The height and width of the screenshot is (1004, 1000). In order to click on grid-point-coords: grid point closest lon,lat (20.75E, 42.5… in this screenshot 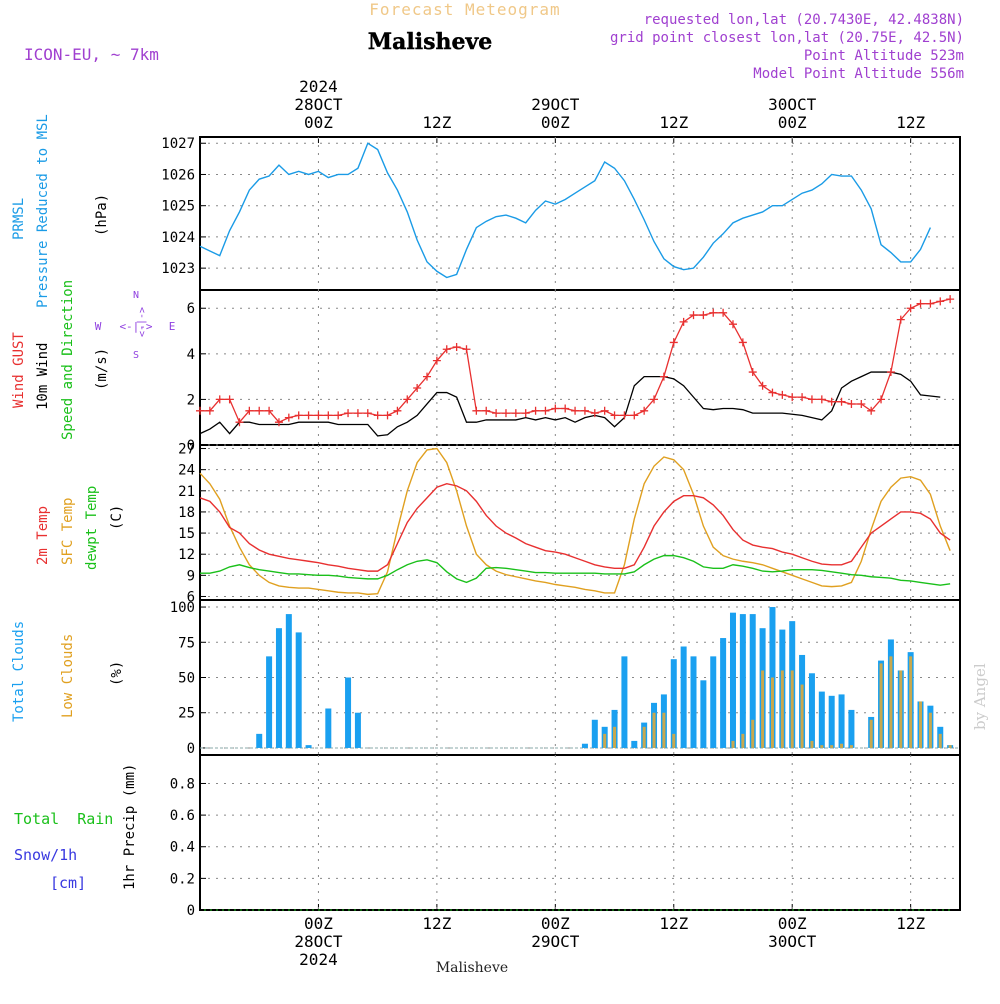, I will do `click(787, 38)`.